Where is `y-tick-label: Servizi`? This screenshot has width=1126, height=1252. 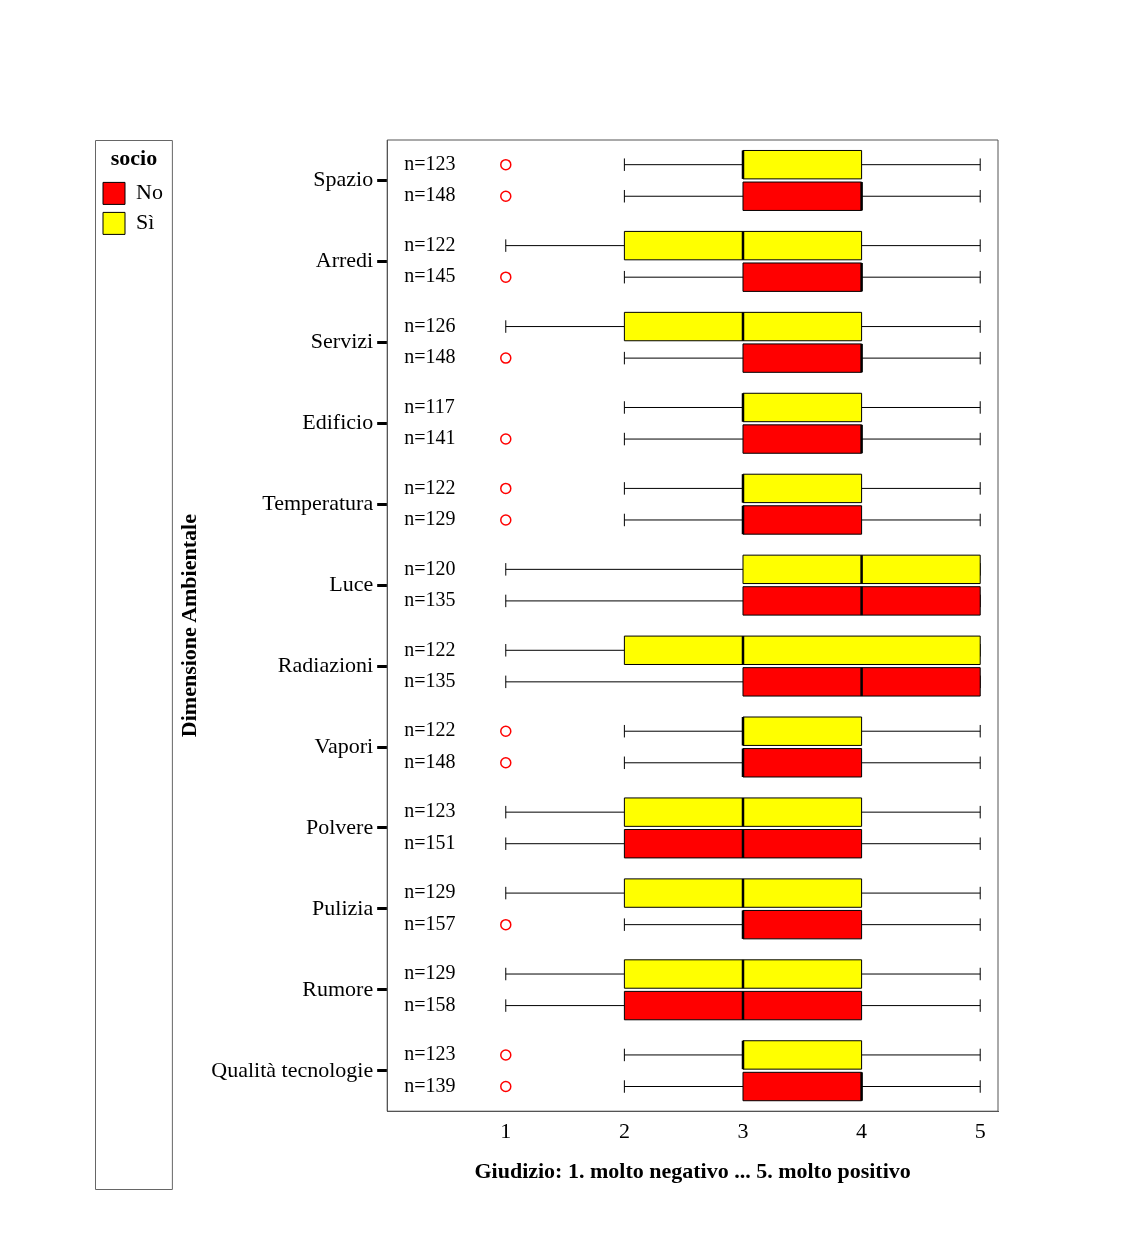 y-tick-label: Servizi is located at coordinates (342, 341).